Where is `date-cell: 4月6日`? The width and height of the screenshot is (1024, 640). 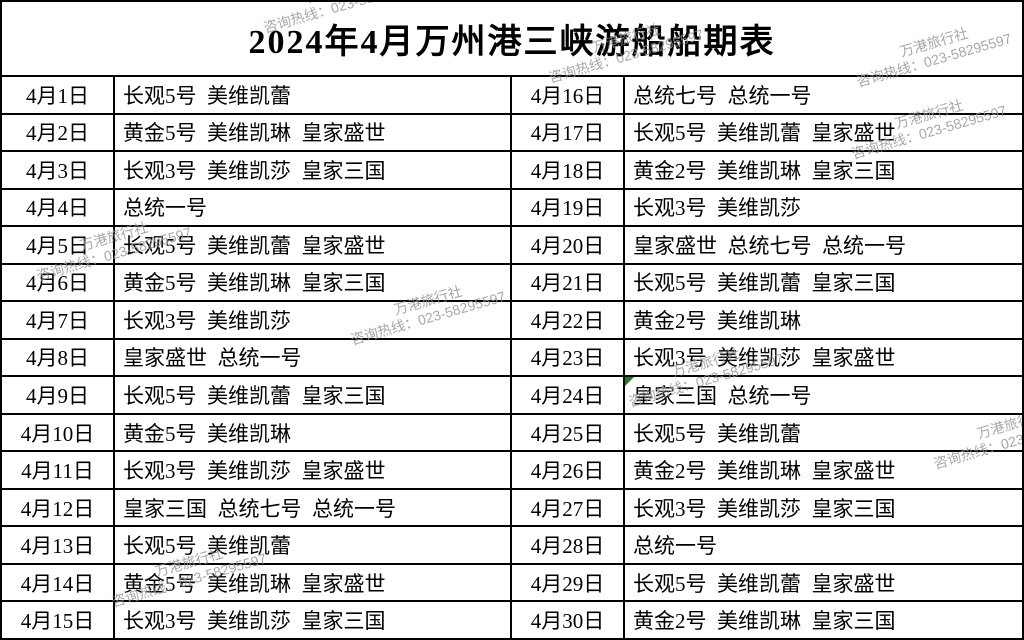 date-cell: 4月6日 is located at coordinates (58, 282).